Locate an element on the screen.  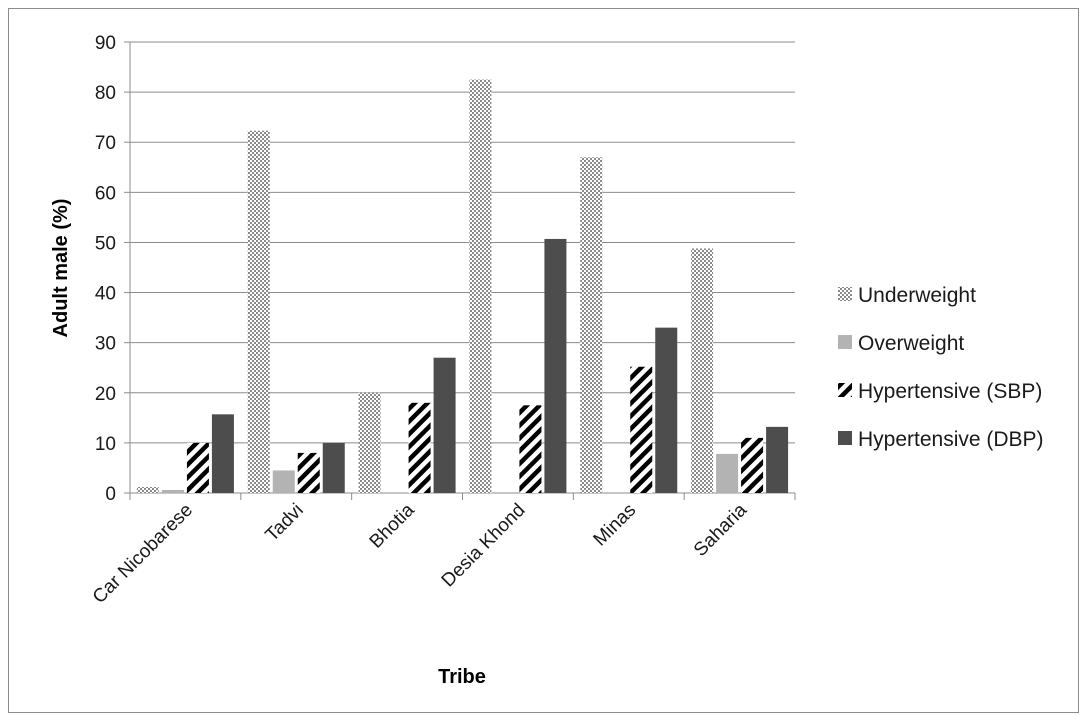
y-tick-labels: 0 10 20 30 40 50 60 70 80 90 is located at coordinates (105, 269).